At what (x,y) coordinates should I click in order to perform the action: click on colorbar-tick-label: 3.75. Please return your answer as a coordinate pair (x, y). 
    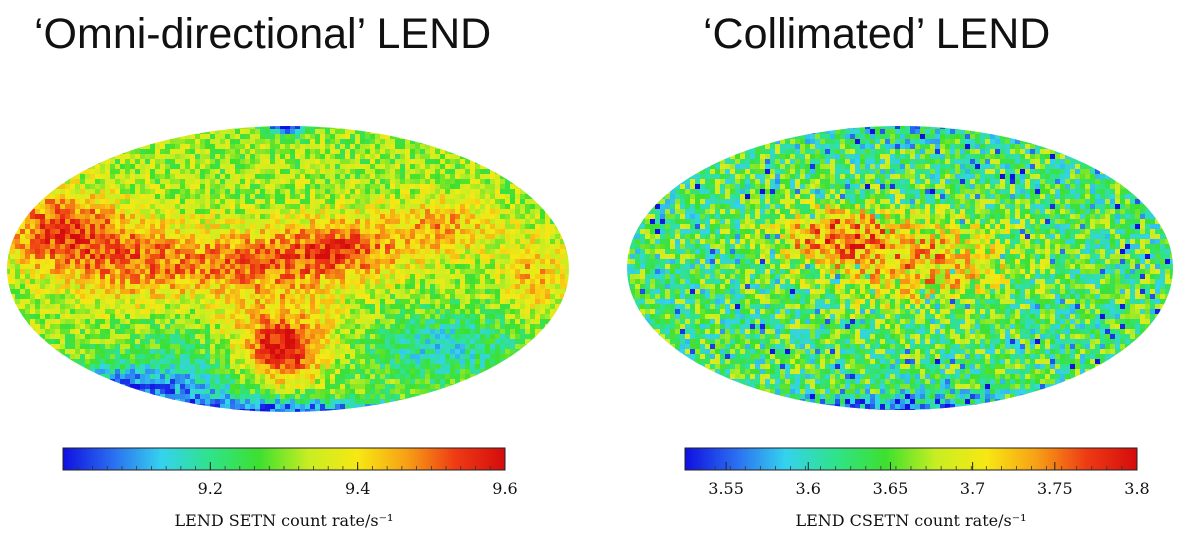
    Looking at the image, I should click on (1055, 488).